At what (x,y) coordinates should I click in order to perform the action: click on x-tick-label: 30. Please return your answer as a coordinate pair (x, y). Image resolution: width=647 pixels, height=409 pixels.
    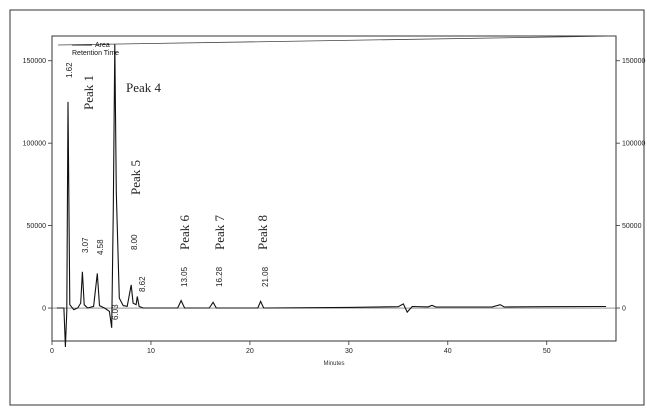
    Looking at the image, I should click on (349, 351).